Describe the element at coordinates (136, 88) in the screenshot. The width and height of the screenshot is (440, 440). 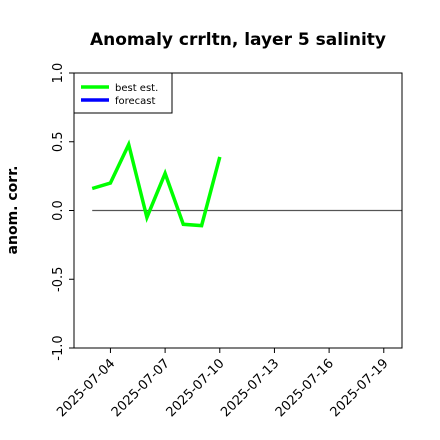
I see `legend-label-0: best est.` at that location.